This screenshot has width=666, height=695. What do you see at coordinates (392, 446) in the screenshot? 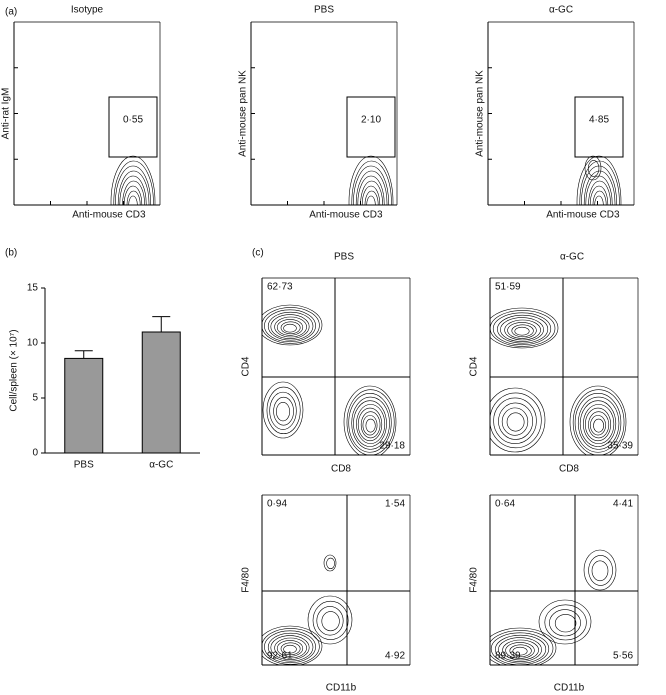
I see `quadrant-value: 29·18` at bounding box center [392, 446].